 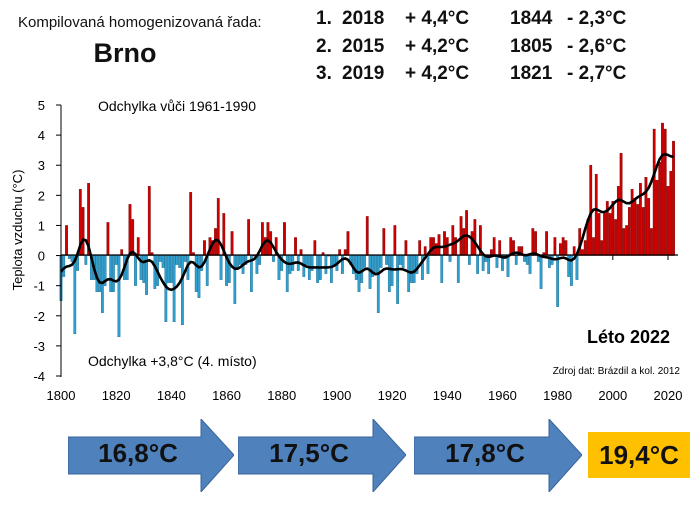 What do you see at coordinates (336, 395) in the screenshot?
I see `x-tick-label: 1900` at bounding box center [336, 395].